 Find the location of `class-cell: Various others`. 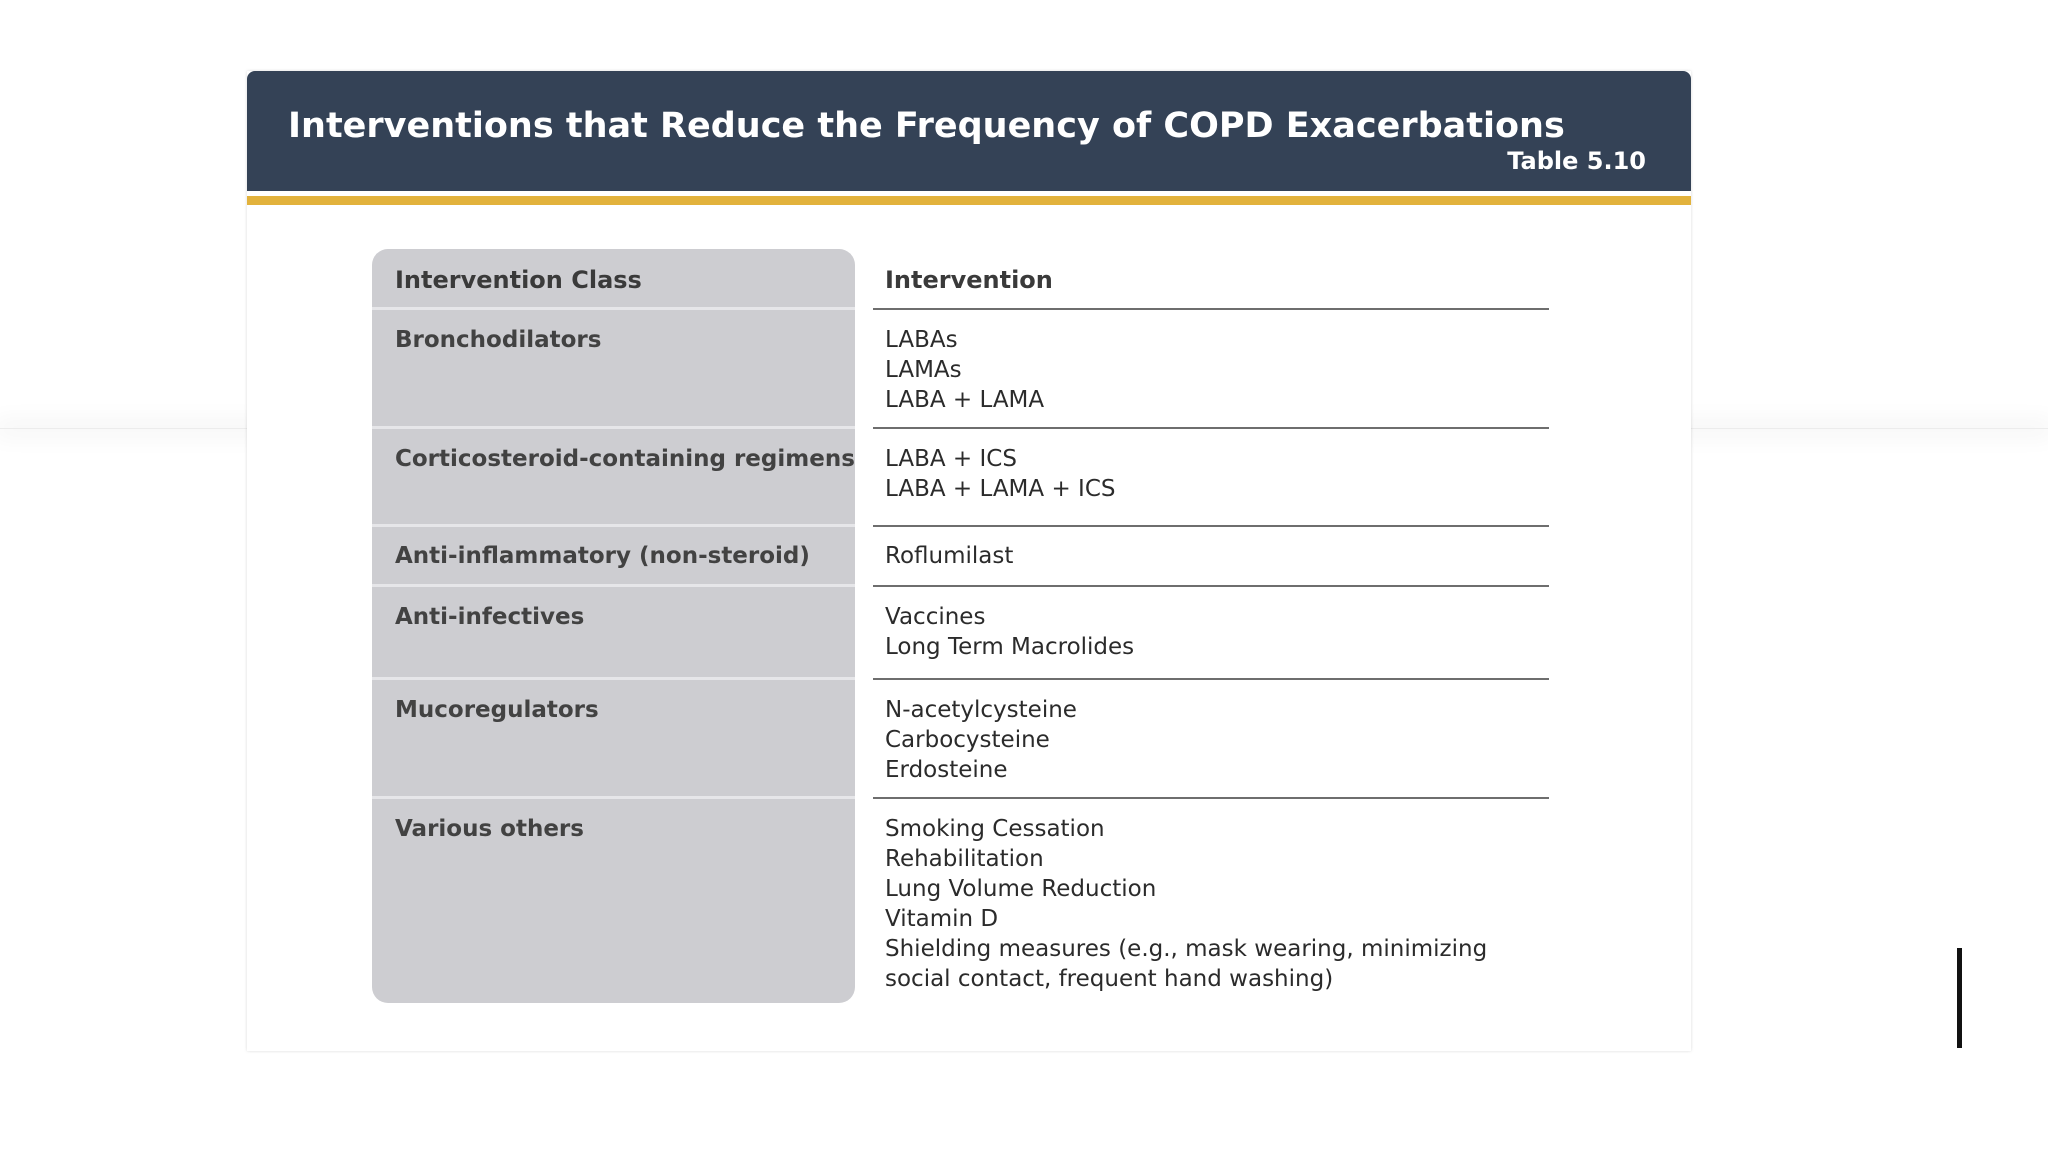

class-cell: Various others is located at coordinates (489, 829).